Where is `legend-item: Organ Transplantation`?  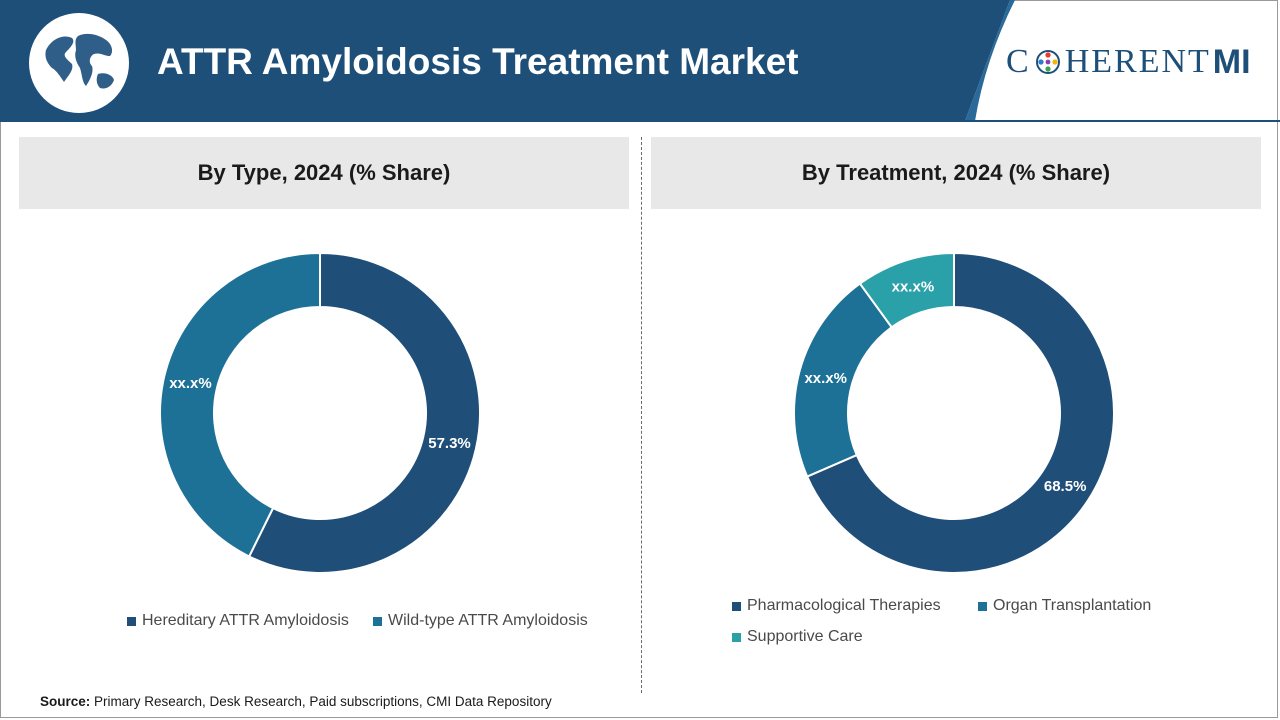
legend-item: Organ Transplantation is located at coordinates (1064, 606).